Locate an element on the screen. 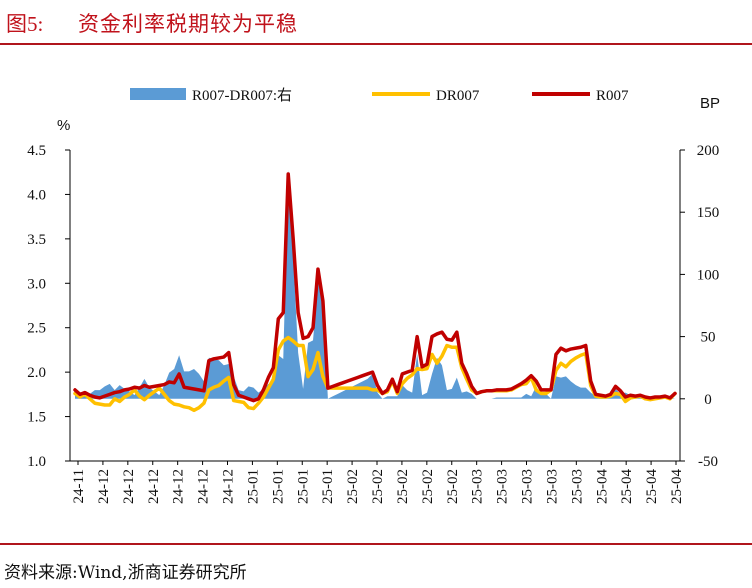 This screenshot has height=588, width=752. left-tick-label: 3.5 is located at coordinates (36, 240).